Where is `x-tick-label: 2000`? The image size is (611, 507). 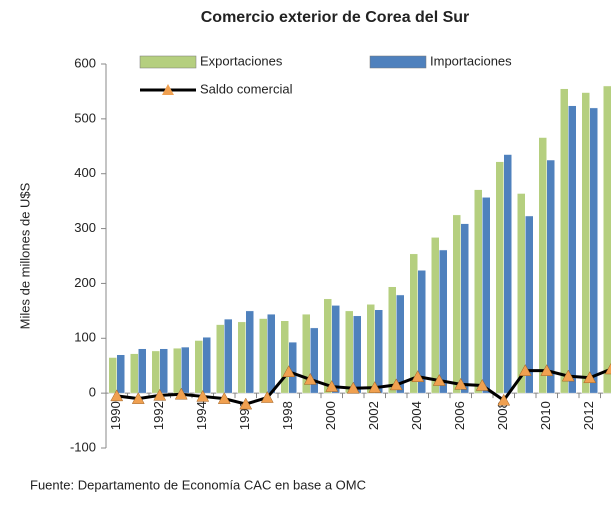 x-tick-label: 2000 is located at coordinates (330, 415).